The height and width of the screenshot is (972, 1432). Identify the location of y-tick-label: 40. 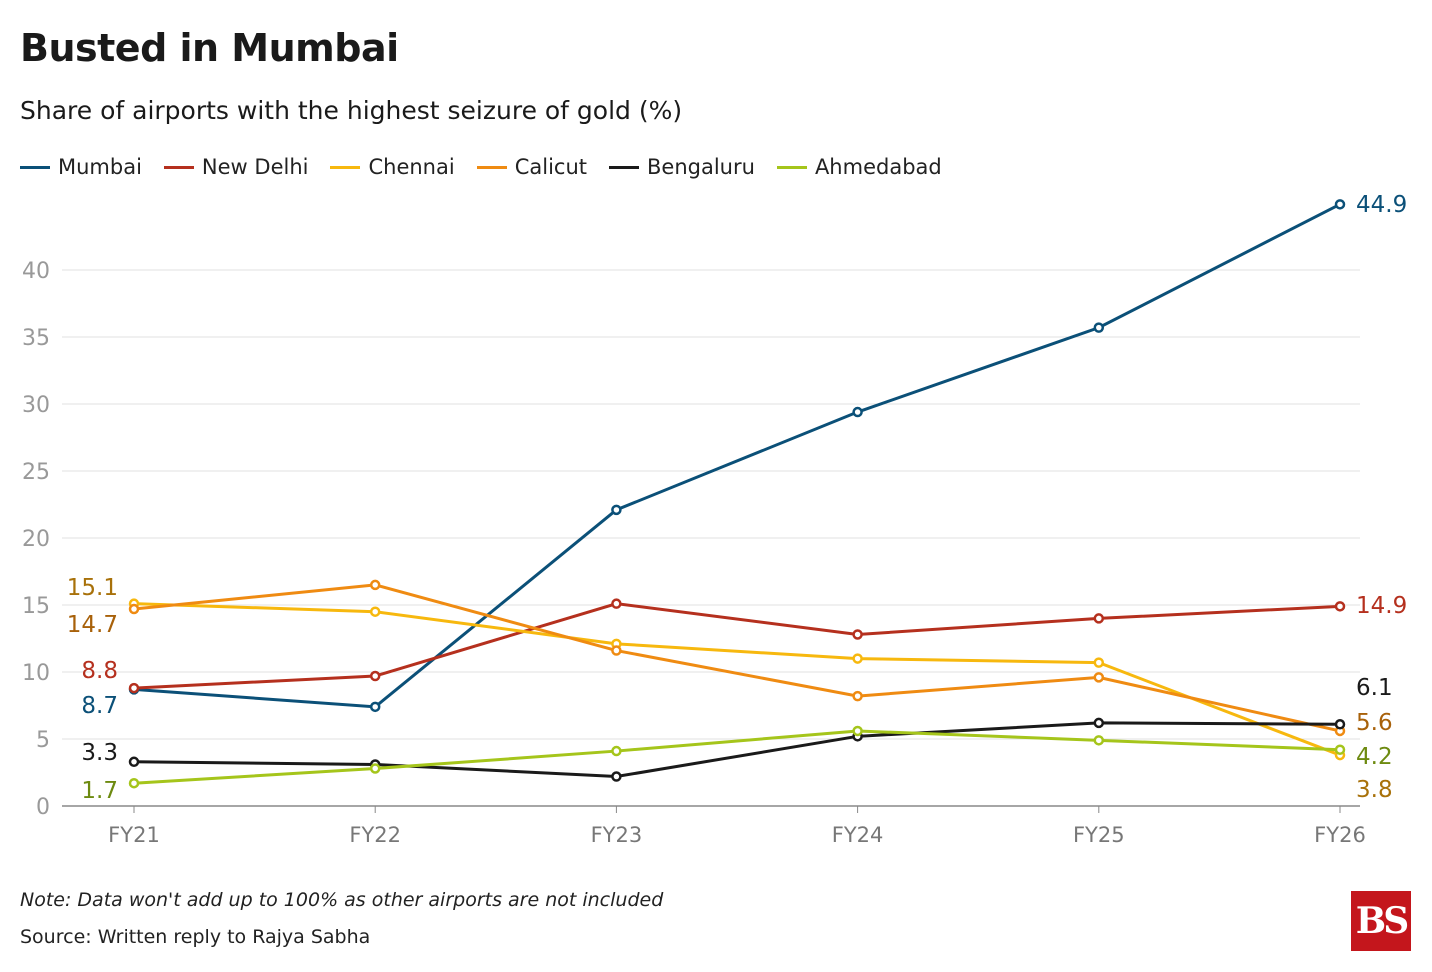
(36, 271).